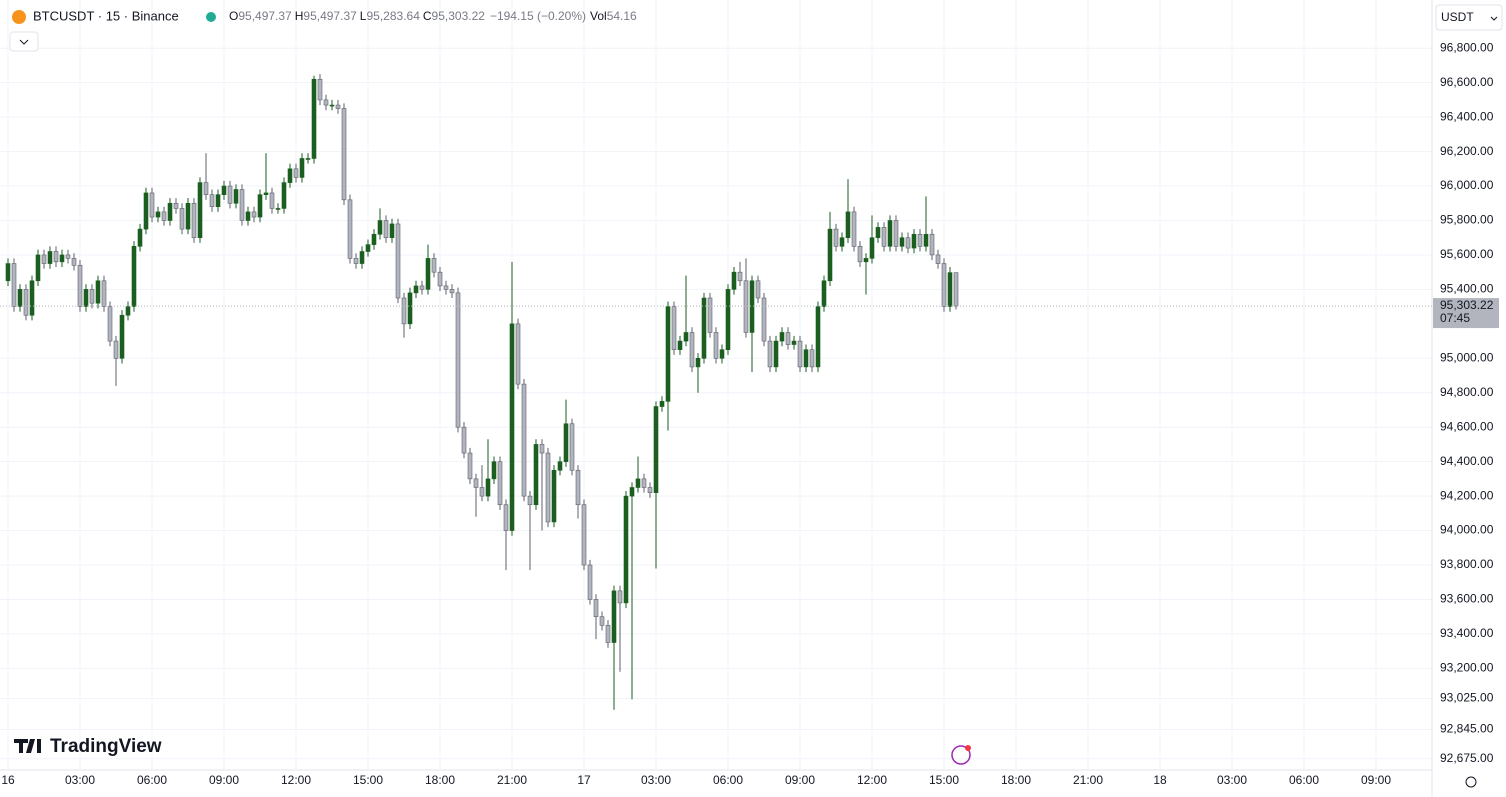 The width and height of the screenshot is (1506, 797). Describe the element at coordinates (1467, 47) in the screenshot. I see `y-tick-label: 96,800.00` at that location.